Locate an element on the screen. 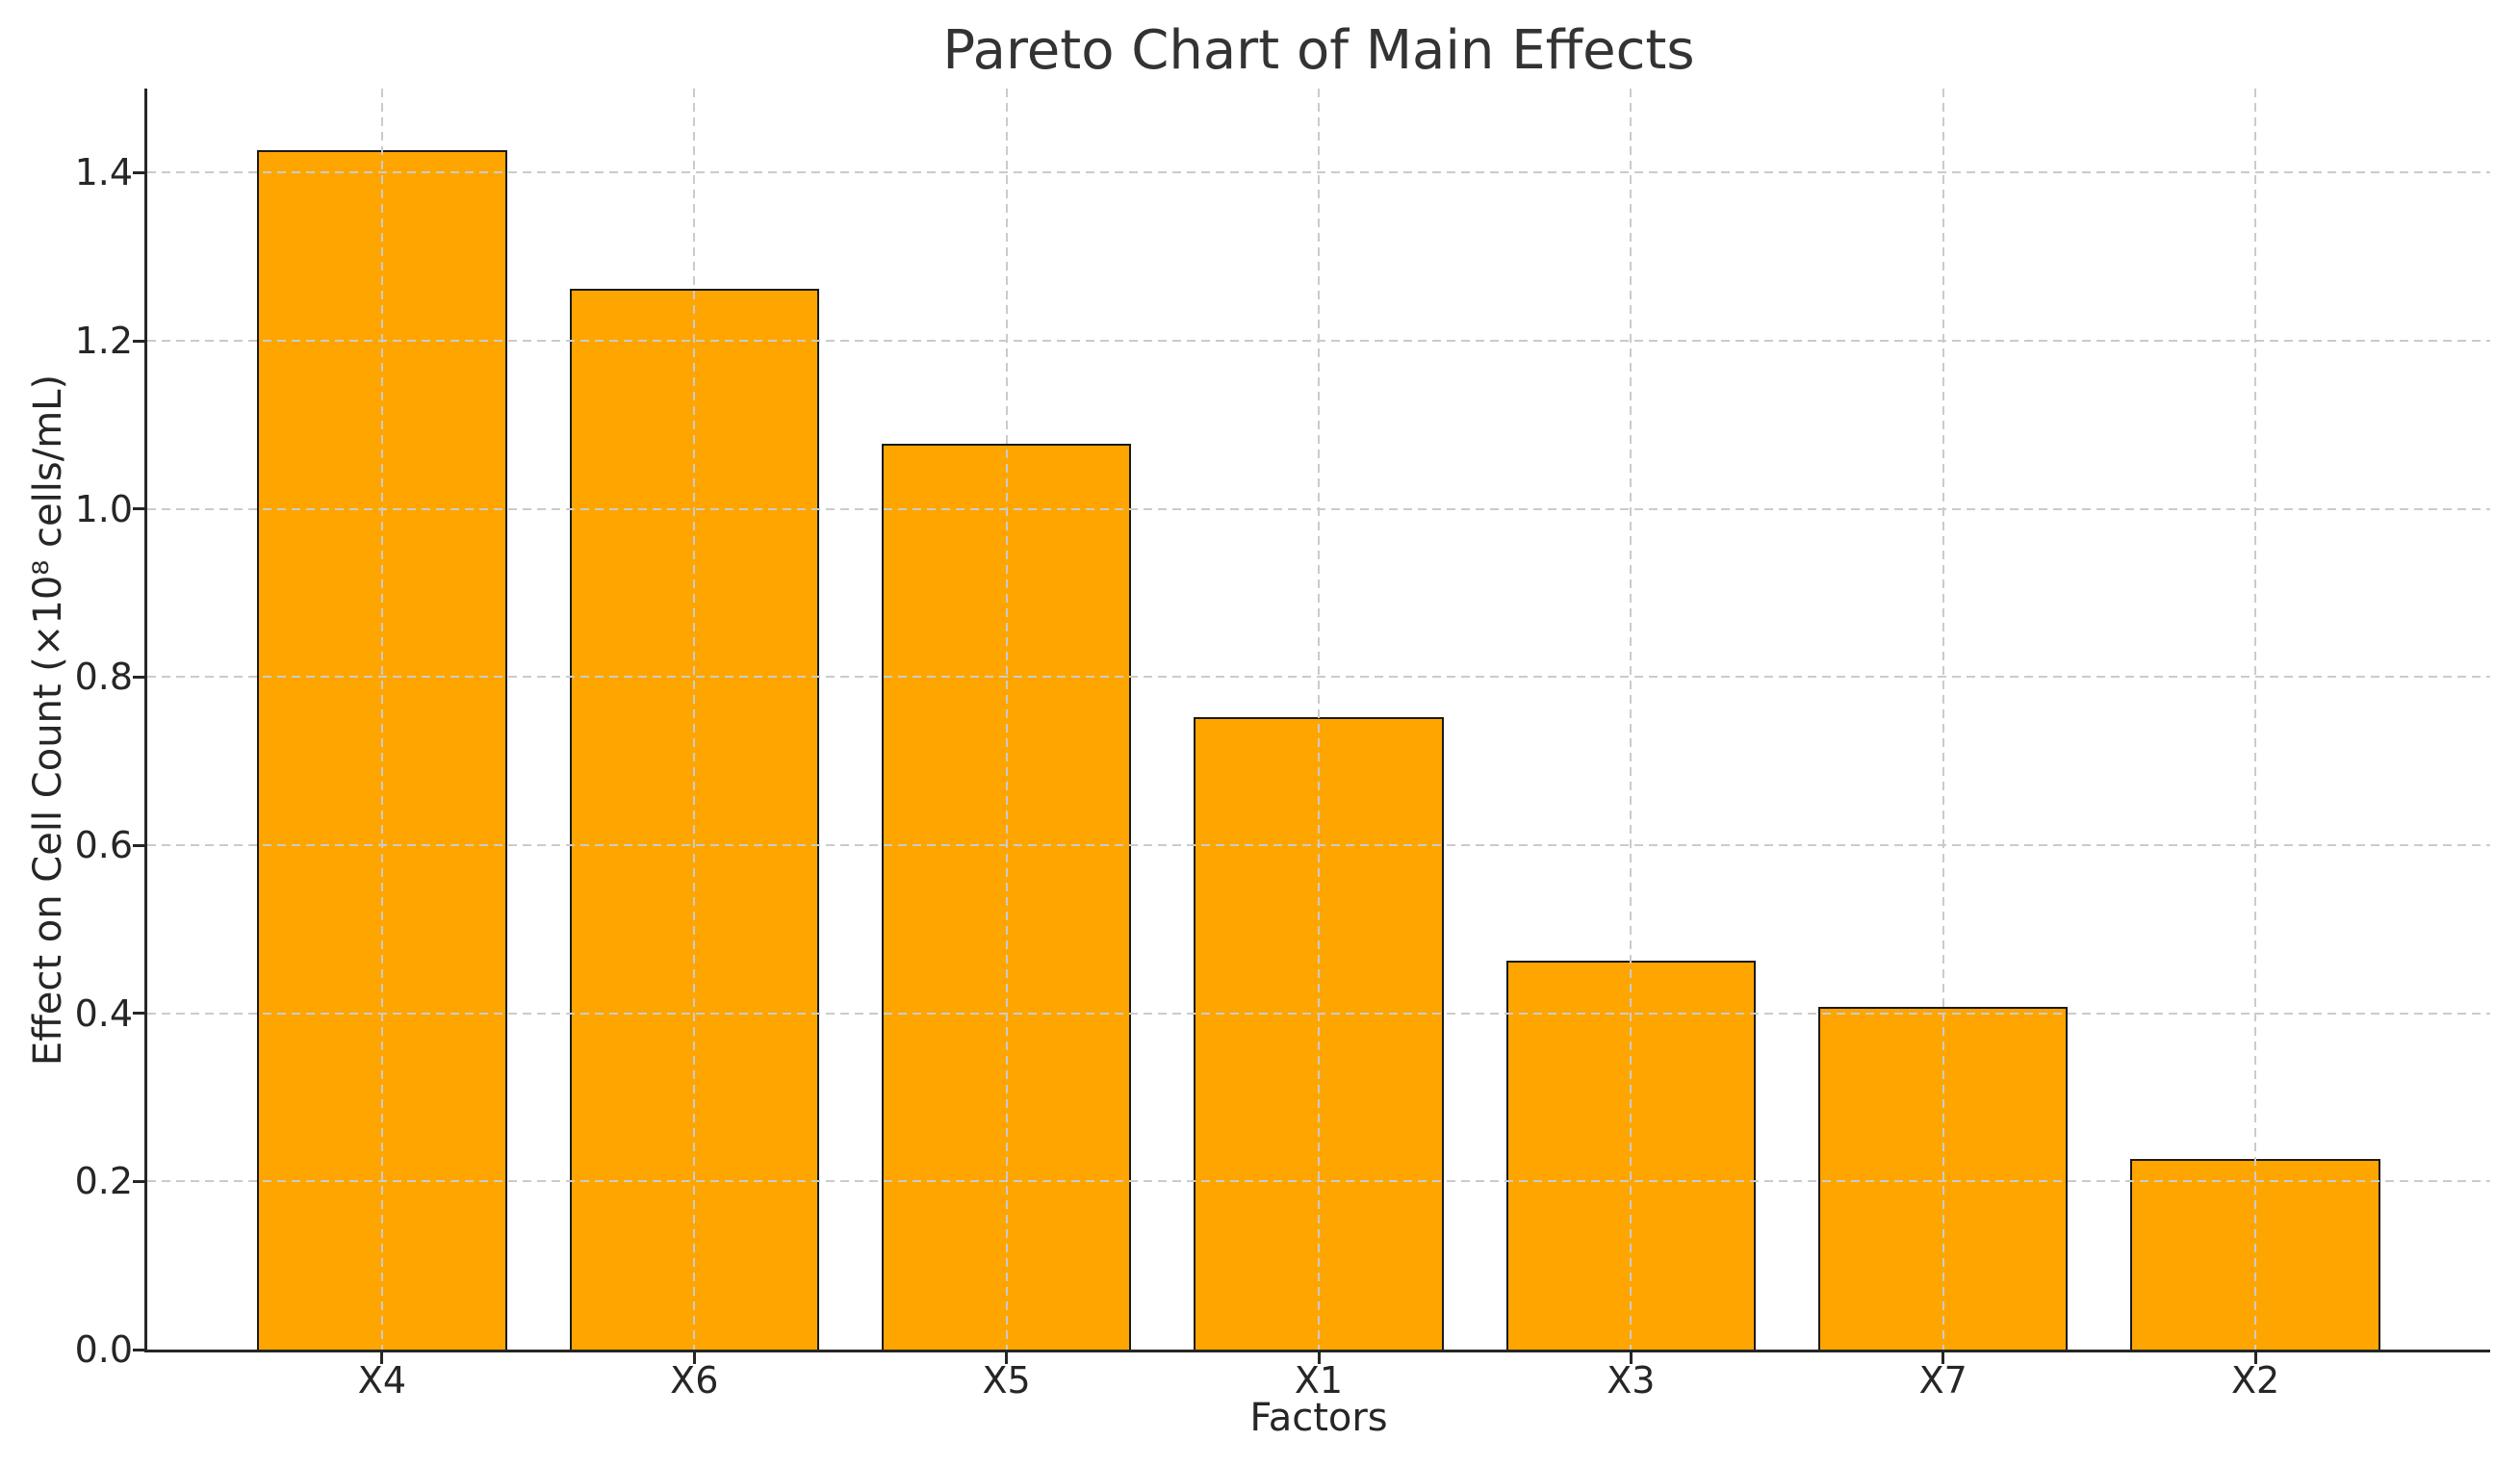 This screenshot has height=1467, width=2520. y-tick-label-0.2: 0.2 is located at coordinates (103, 1181).